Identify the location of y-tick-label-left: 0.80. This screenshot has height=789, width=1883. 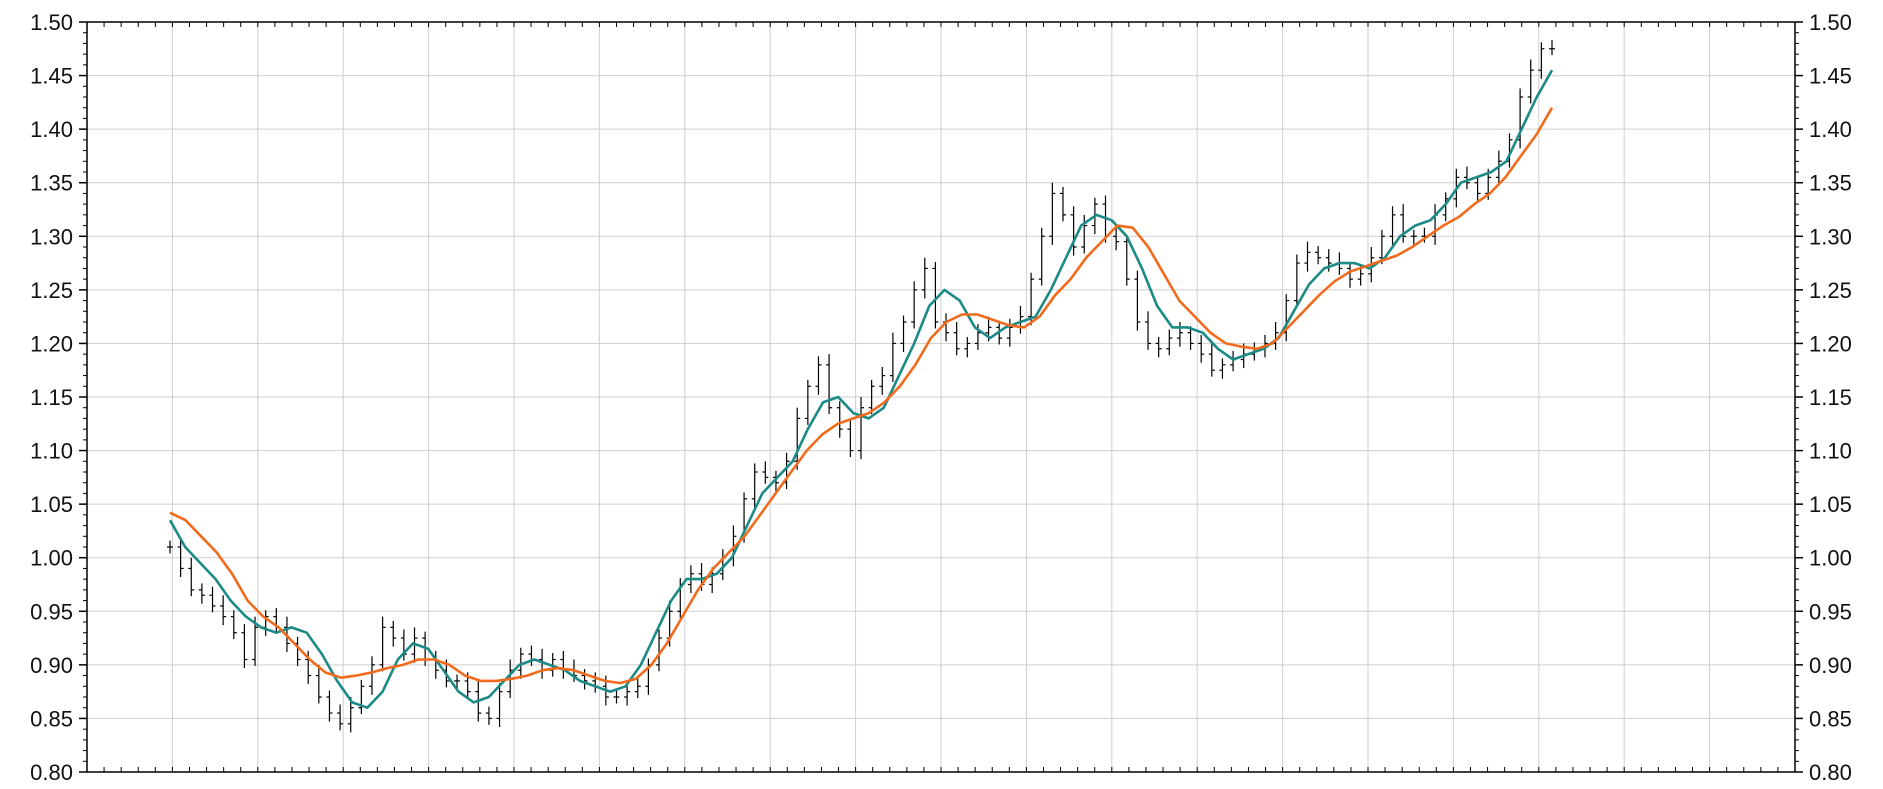
(51, 772).